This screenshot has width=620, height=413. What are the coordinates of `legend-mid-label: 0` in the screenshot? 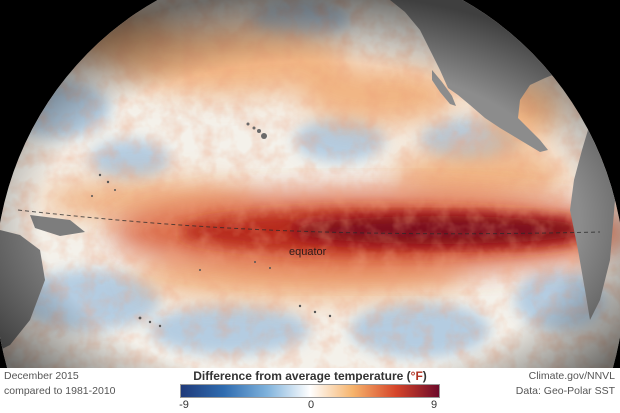 It's located at (311, 405).